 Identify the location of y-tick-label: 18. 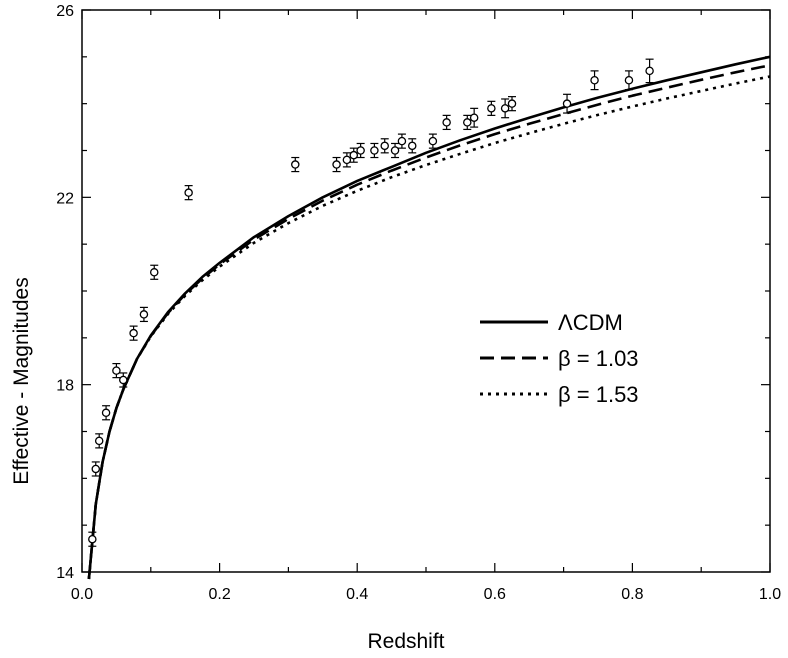
(65, 386).